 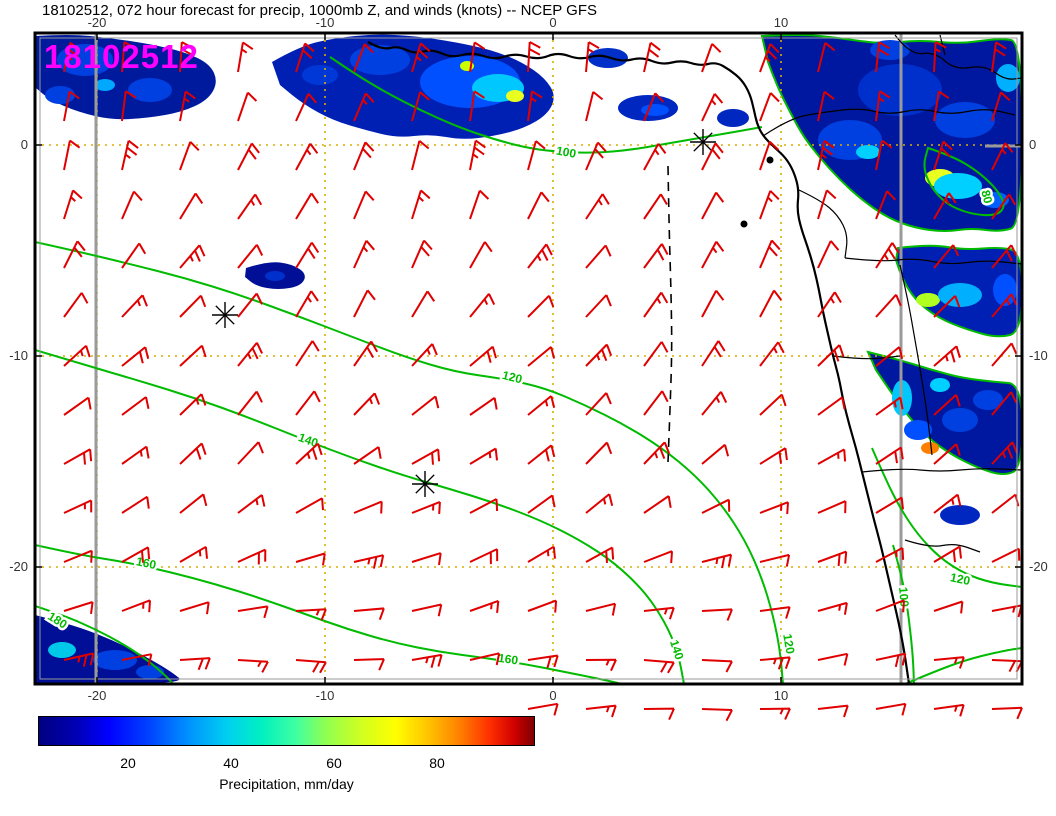 I want to click on x-axis-tick-label: -20, so click(x=97, y=695).